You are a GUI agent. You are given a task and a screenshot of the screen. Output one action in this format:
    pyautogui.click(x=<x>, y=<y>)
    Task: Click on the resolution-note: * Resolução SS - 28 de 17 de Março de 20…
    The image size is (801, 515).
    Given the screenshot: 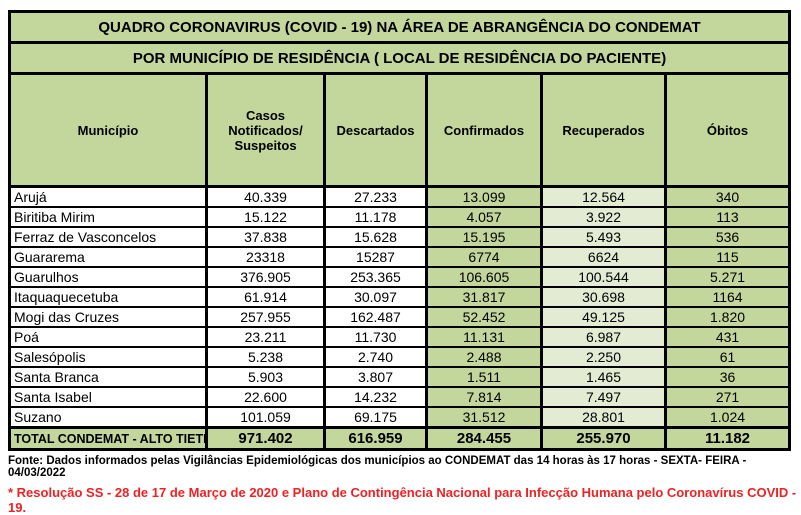 What is the action you would take?
    pyautogui.click(x=402, y=500)
    